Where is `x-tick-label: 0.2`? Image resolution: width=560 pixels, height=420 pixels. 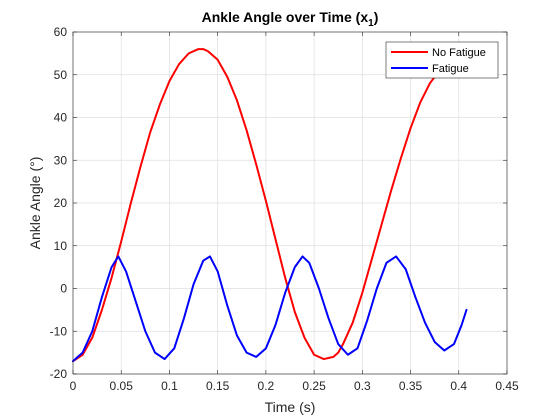
x-tick-label: 0.2 is located at coordinates (266, 386).